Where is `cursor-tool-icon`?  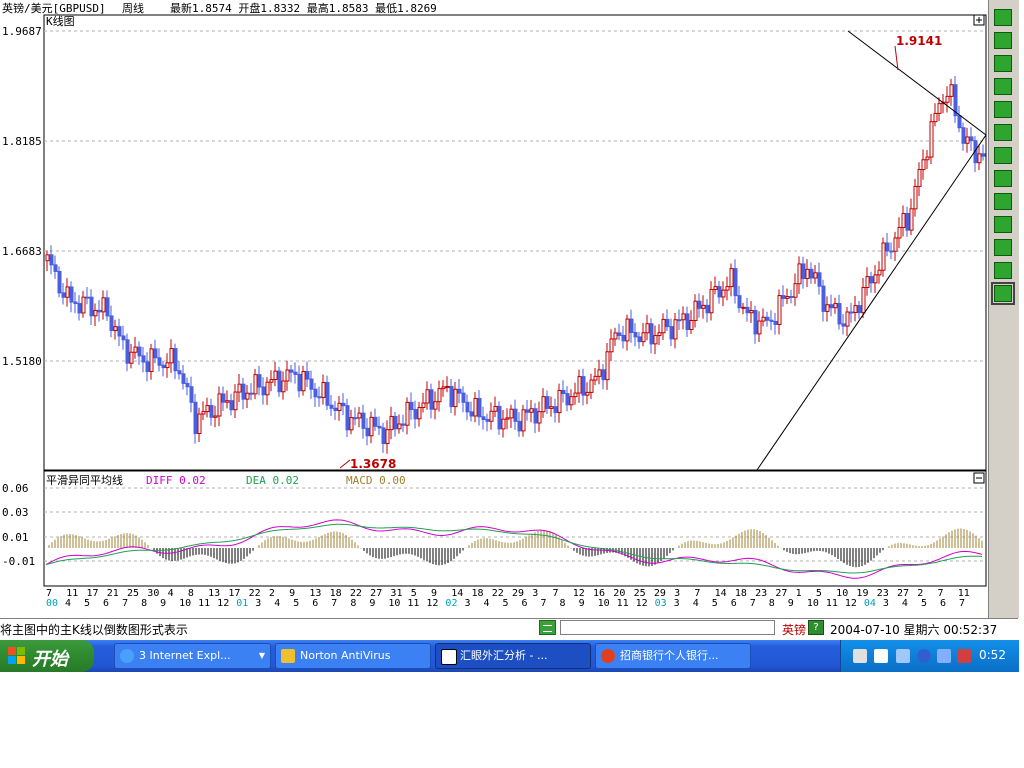 cursor-tool-icon is located at coordinates (1003, 17).